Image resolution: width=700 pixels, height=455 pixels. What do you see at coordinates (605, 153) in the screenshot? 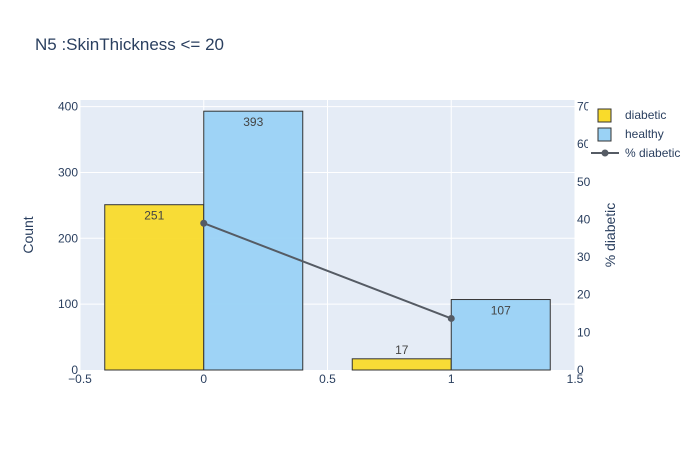
I see `legend-marker` at bounding box center [605, 153].